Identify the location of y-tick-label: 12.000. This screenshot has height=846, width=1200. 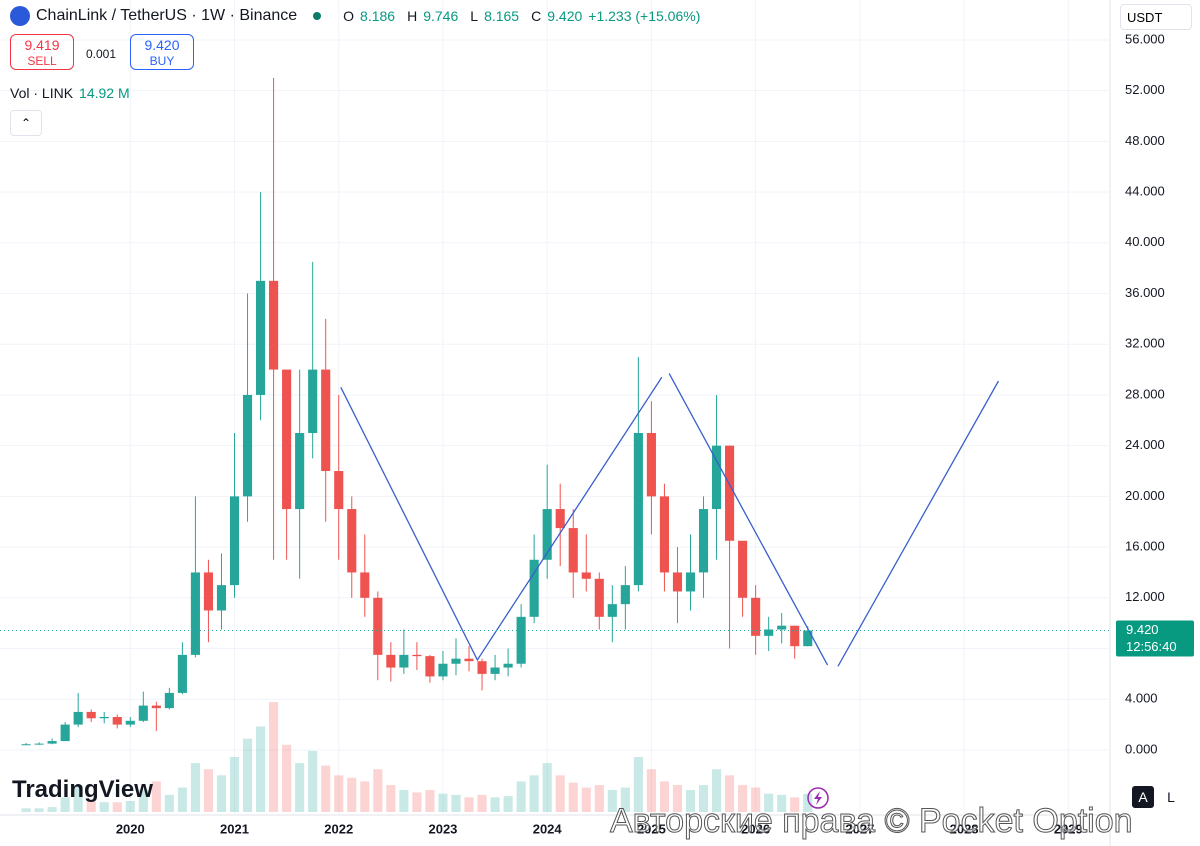
(1145, 596).